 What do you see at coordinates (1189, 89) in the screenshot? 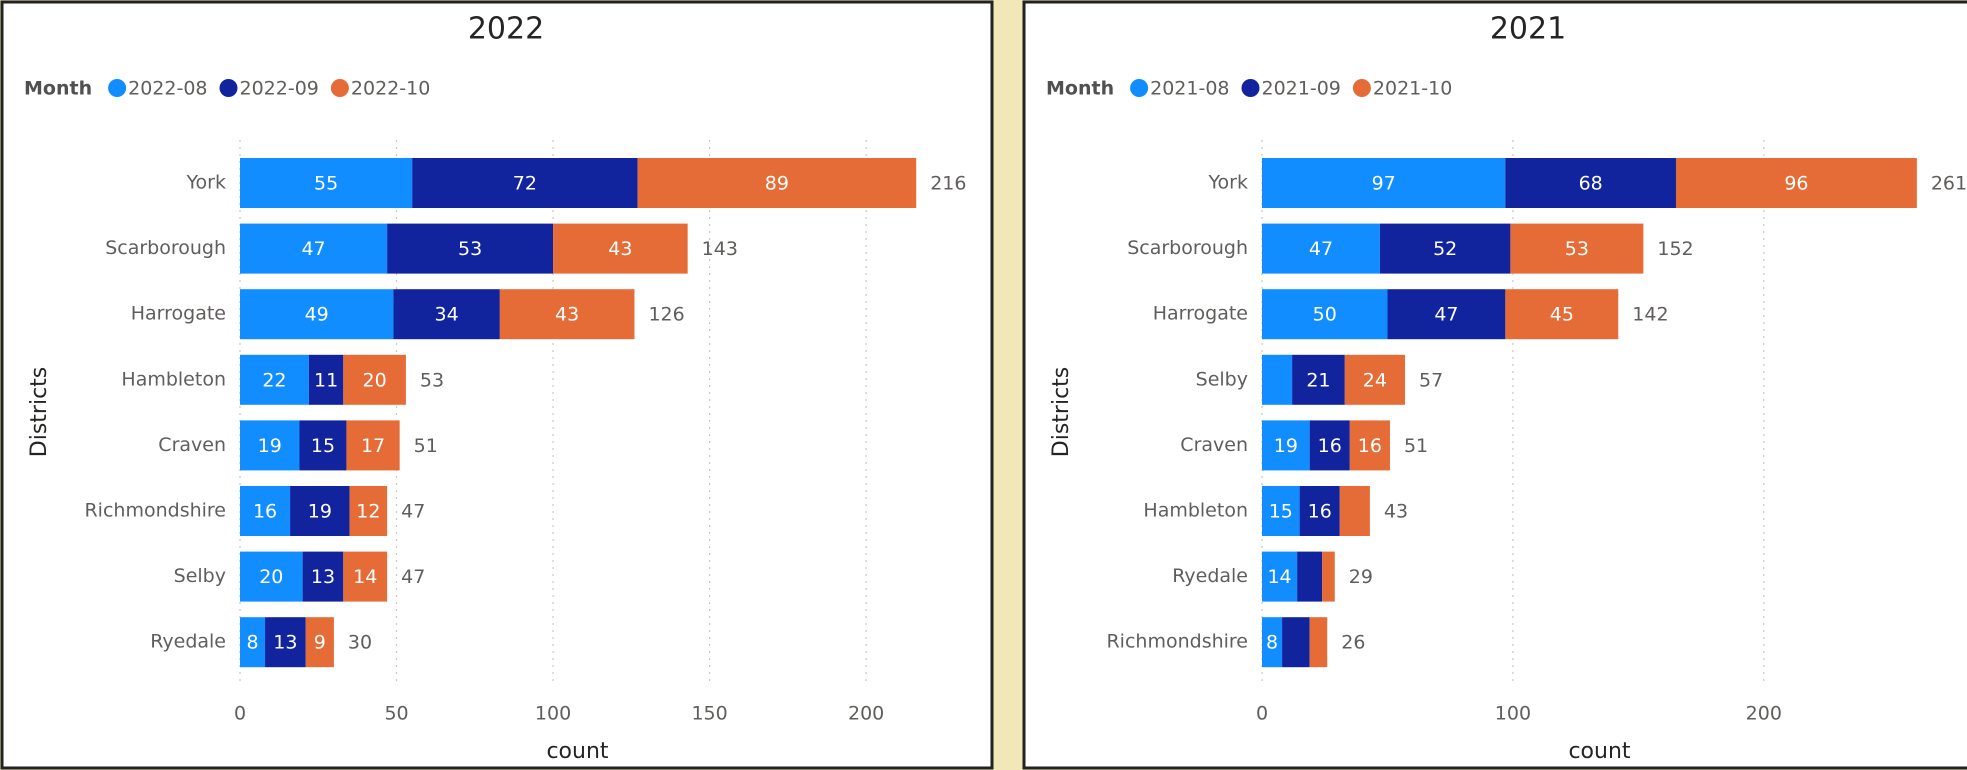
I see `legend-label: 2021-08` at bounding box center [1189, 89].